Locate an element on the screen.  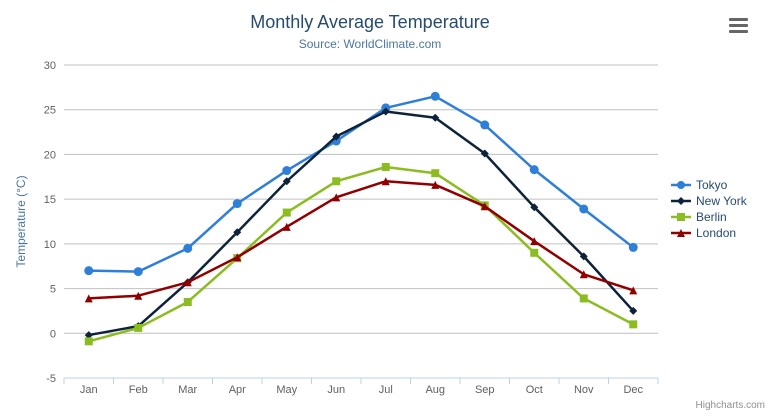
x-axis-label: Oct is located at coordinates (534, 390).